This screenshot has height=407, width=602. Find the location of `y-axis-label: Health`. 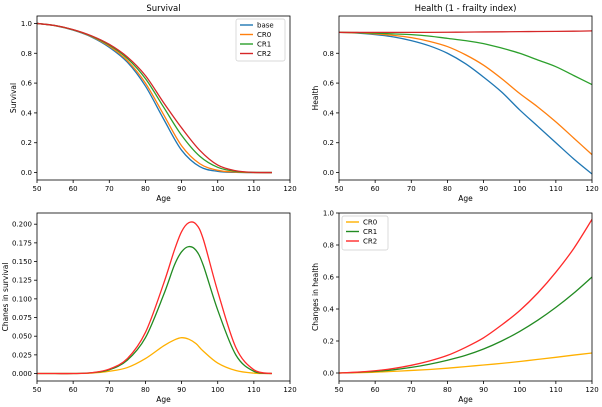

y-axis-label: Health is located at coordinates (315, 97).